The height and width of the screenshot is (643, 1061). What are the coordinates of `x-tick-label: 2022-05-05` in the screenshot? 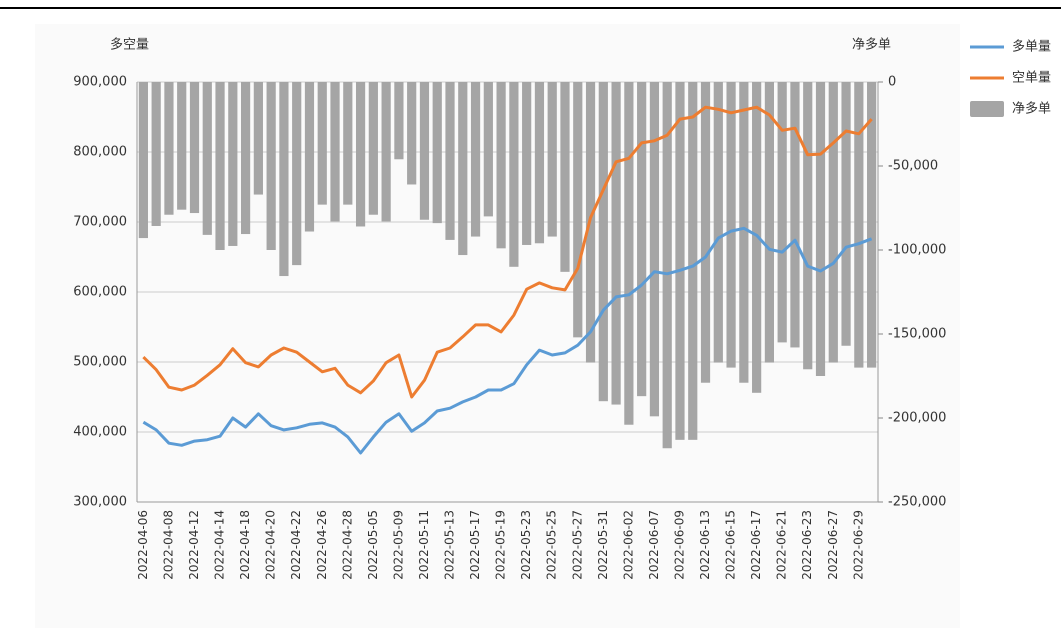 It's located at (373, 545).